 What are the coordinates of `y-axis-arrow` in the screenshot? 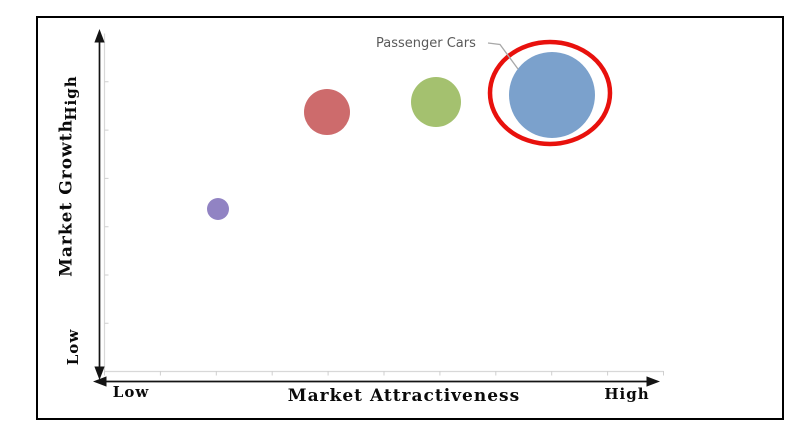 It's located at (99, 204).